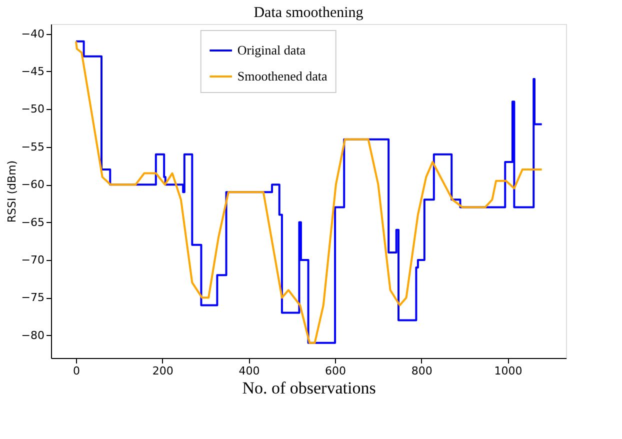  Describe the element at coordinates (163, 371) in the screenshot. I see `x-tick-label: 200` at that location.